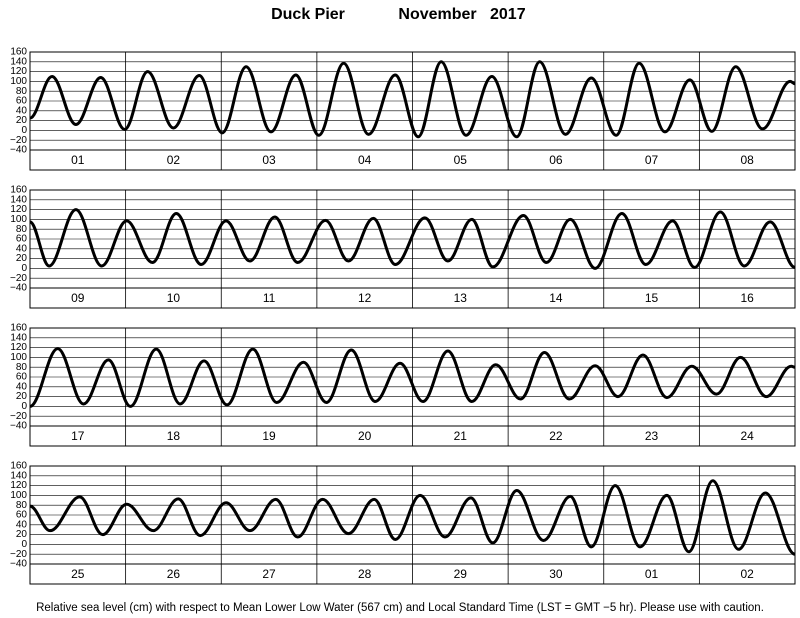  Describe the element at coordinates (652, 298) in the screenshot. I see `day-label: 15` at that location.